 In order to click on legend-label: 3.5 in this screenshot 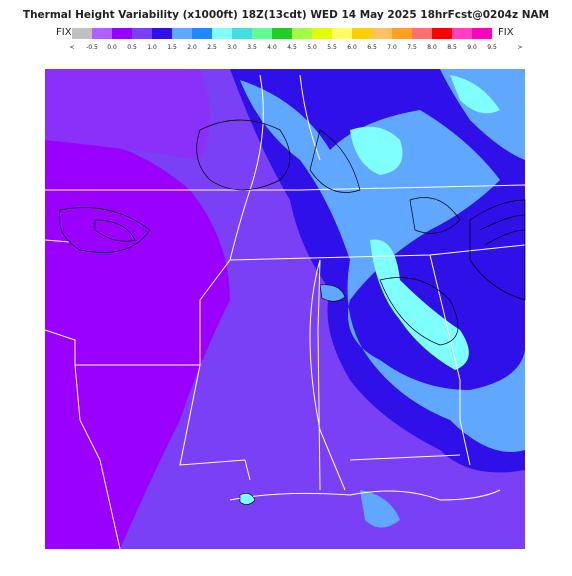, I will do `click(252, 47)`.